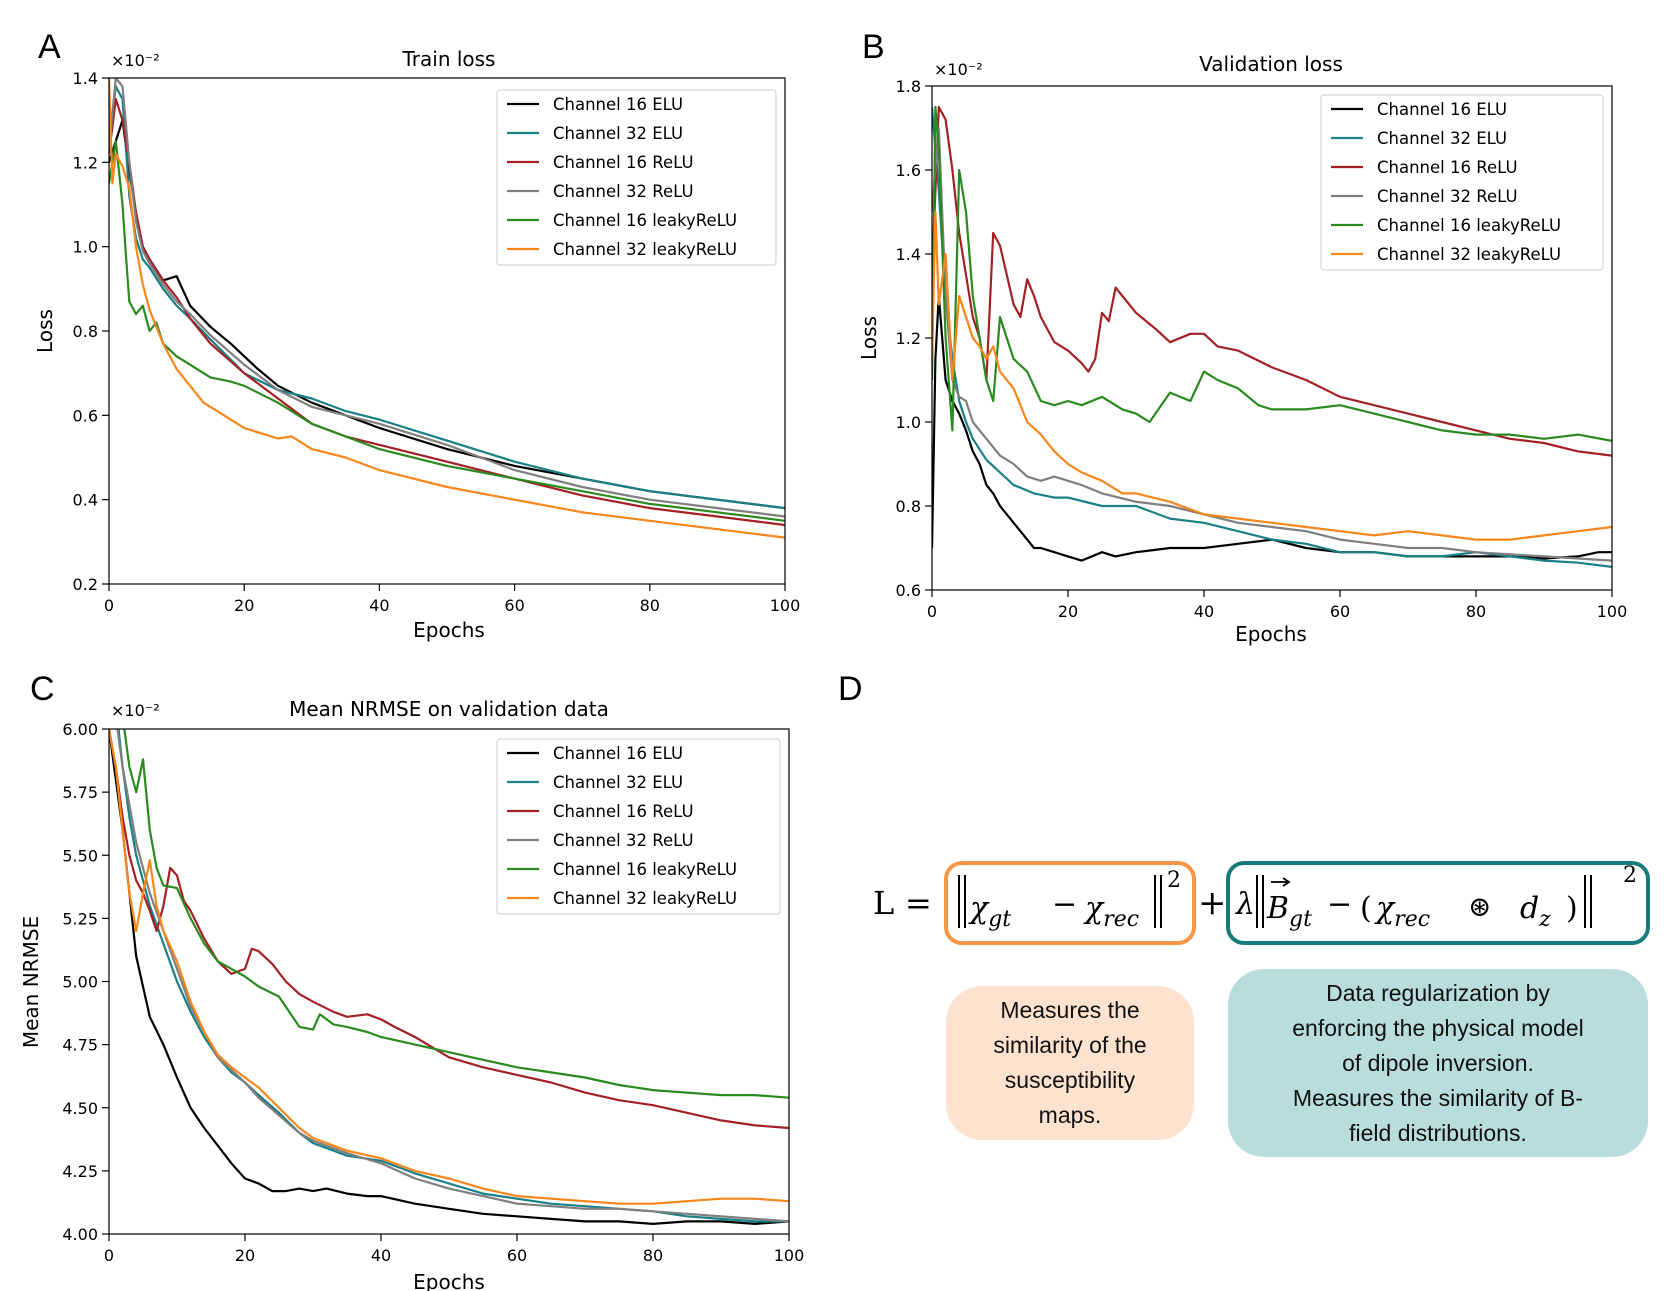 This screenshot has height=1291, width=1678. Describe the element at coordinates (80, 982) in the screenshot. I see `y-tick-label: 5.00` at that location.